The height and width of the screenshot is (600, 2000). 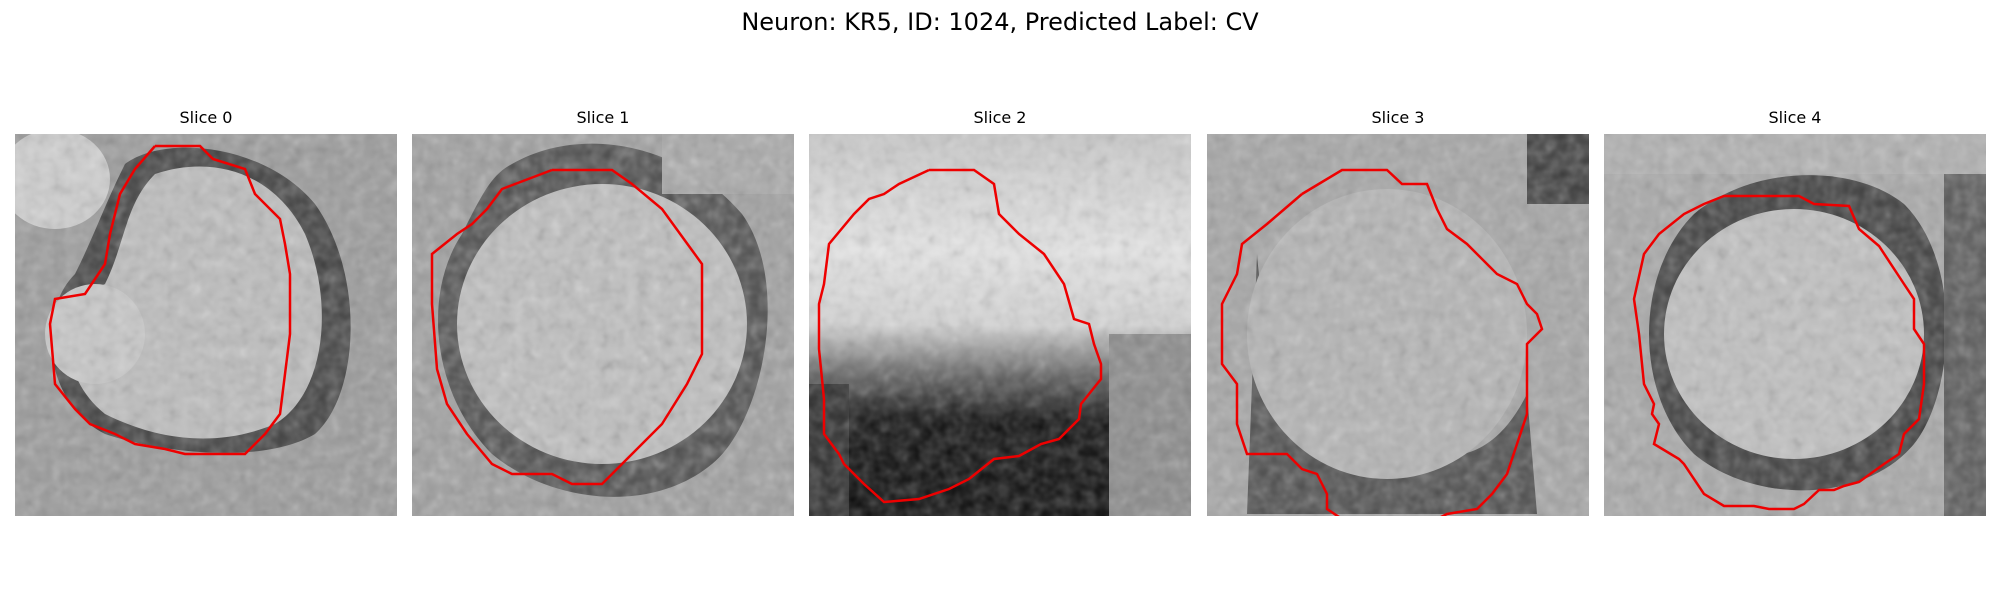 What do you see at coordinates (1000, 117) in the screenshot?
I see `slice-title: Slice 2` at bounding box center [1000, 117].